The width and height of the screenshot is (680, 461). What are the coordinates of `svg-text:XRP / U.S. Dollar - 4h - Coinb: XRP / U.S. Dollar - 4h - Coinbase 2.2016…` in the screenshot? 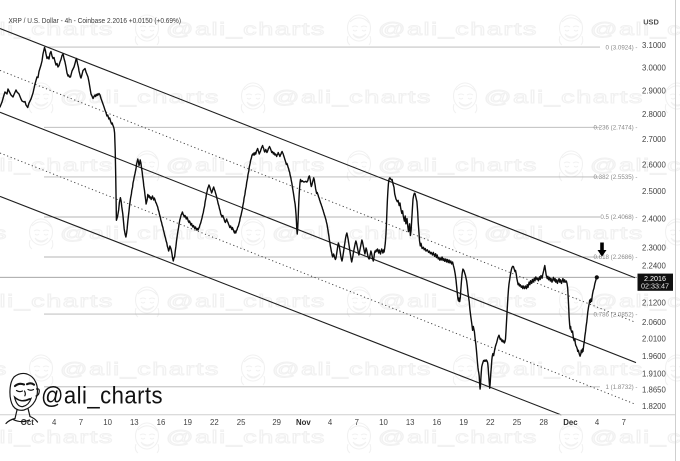 It's located at (95, 20).